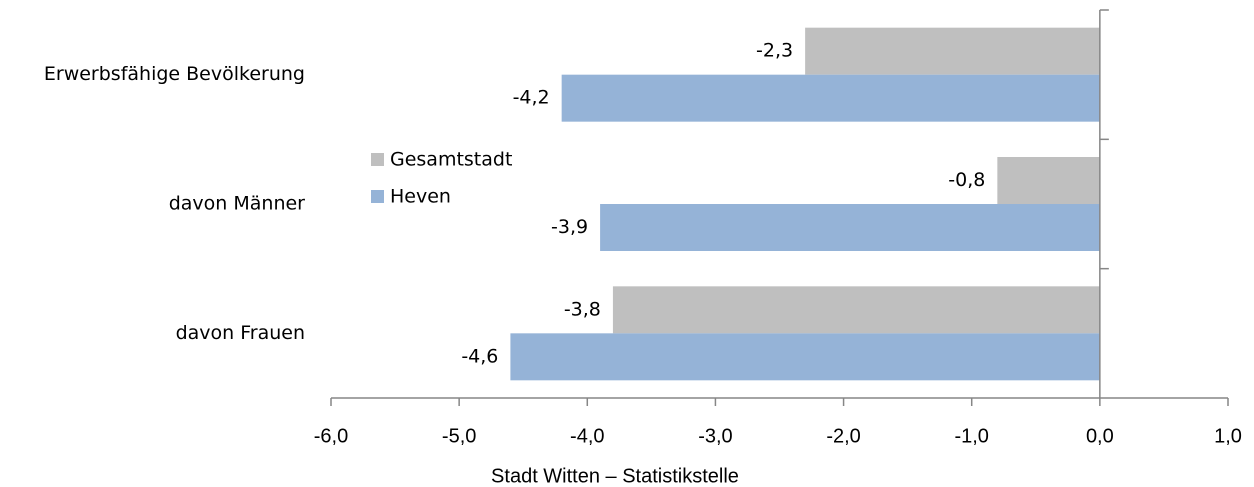  Describe the element at coordinates (615, 476) in the screenshot. I see `x-axis-label: Stadt Witten – Statistikstelle` at that location.